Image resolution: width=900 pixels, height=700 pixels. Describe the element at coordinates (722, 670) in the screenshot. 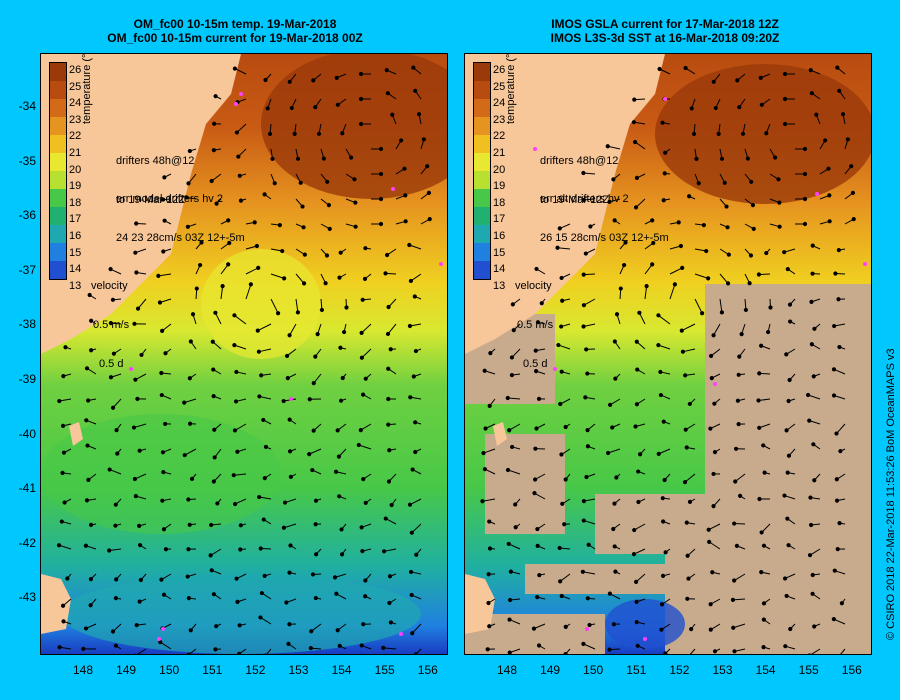

I see `lon-label: 153` at that location.